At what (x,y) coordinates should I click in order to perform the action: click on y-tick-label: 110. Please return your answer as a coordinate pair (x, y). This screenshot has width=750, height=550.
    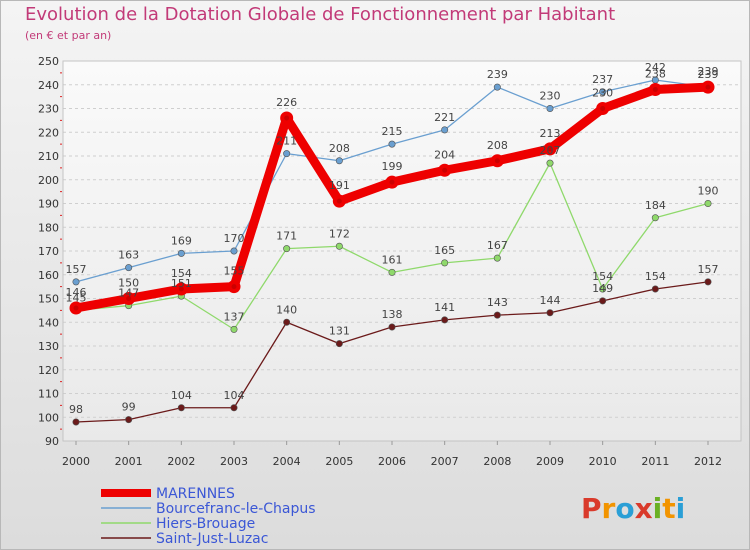
    Looking at the image, I should click on (48, 394).